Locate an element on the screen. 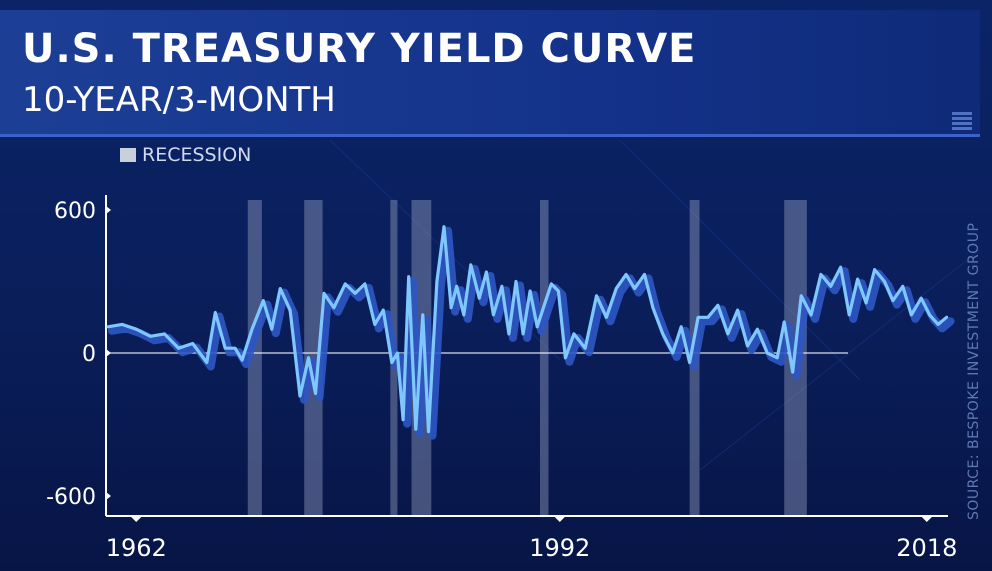 This screenshot has width=992, height=571. legend-label: RECESSION is located at coordinates (197, 155).